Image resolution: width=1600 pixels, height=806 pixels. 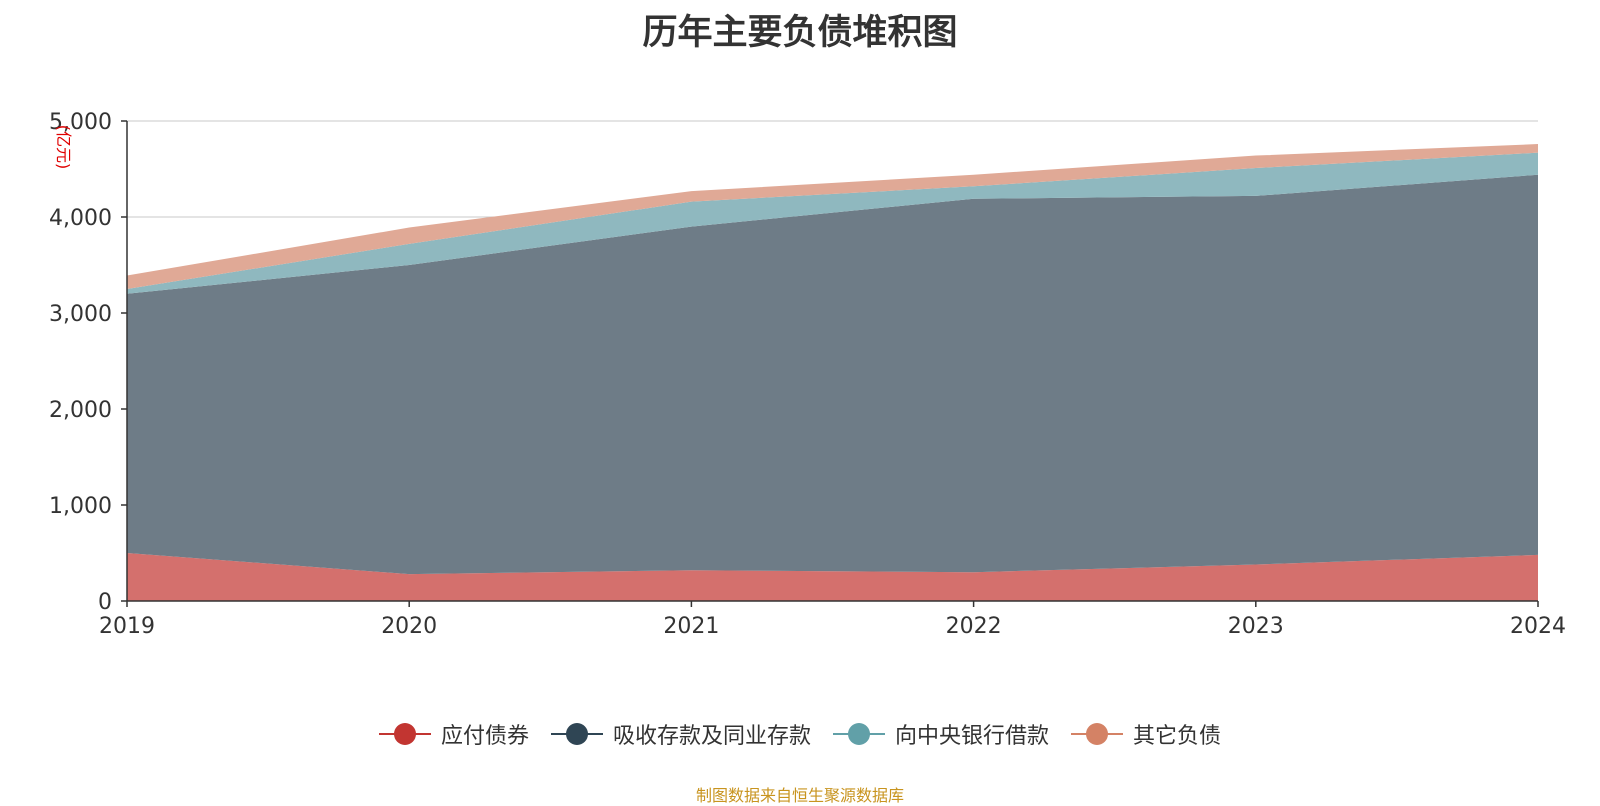 What do you see at coordinates (63, 147) in the screenshot?
I see `y-axis-unit-label: (亿元)` at bounding box center [63, 147].